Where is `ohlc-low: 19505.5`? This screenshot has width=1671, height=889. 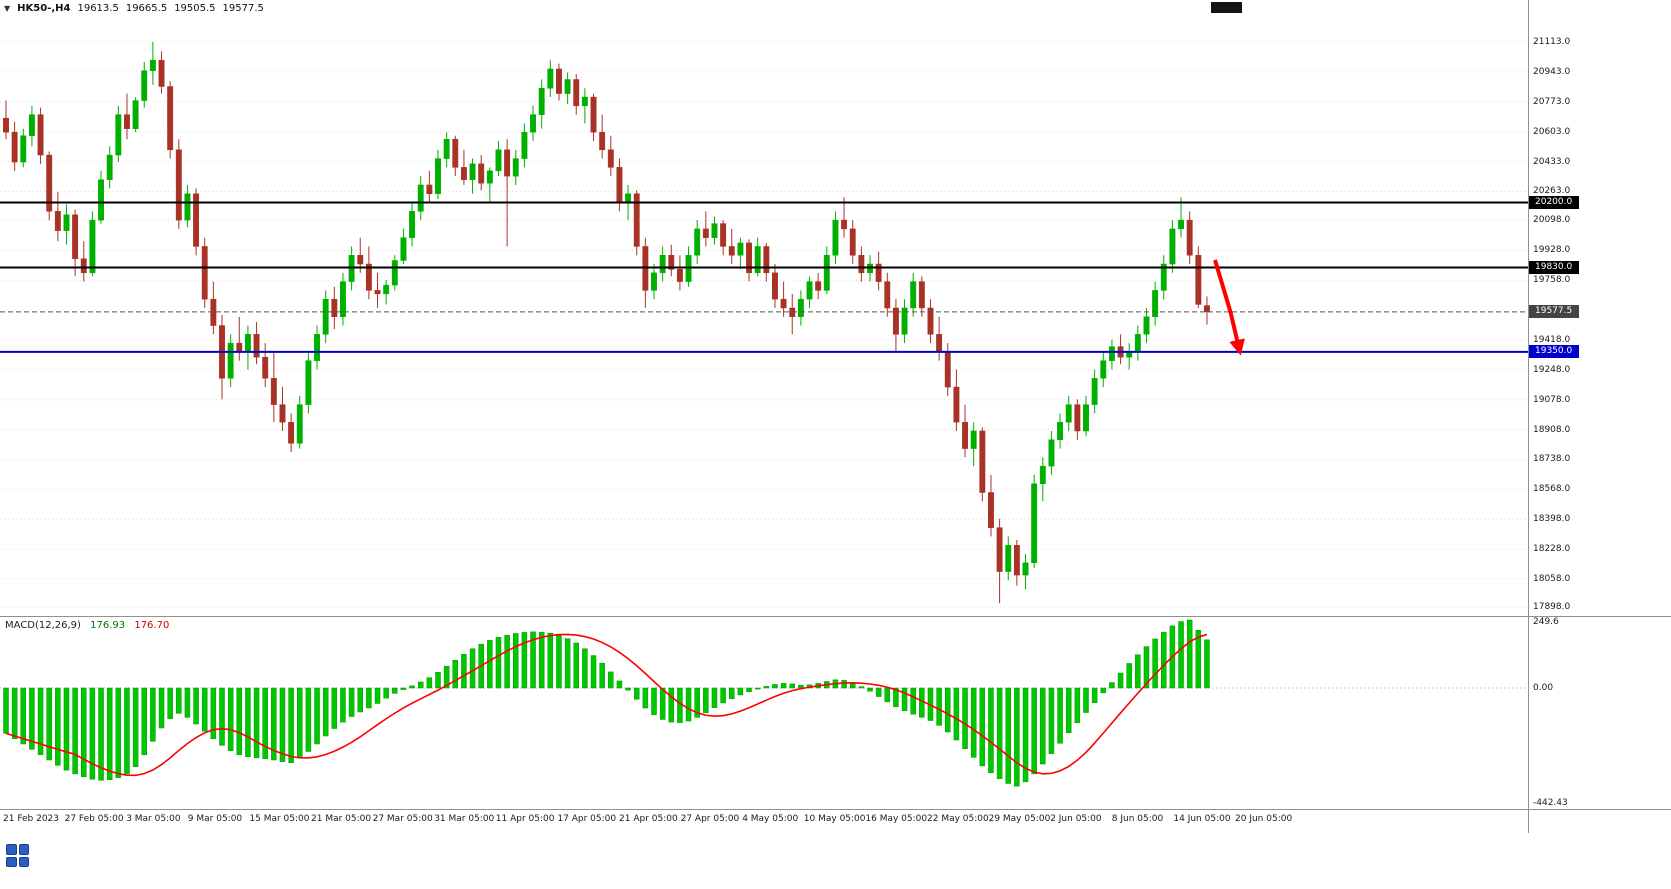 ohlc-low: 19505.5 is located at coordinates (195, 8).